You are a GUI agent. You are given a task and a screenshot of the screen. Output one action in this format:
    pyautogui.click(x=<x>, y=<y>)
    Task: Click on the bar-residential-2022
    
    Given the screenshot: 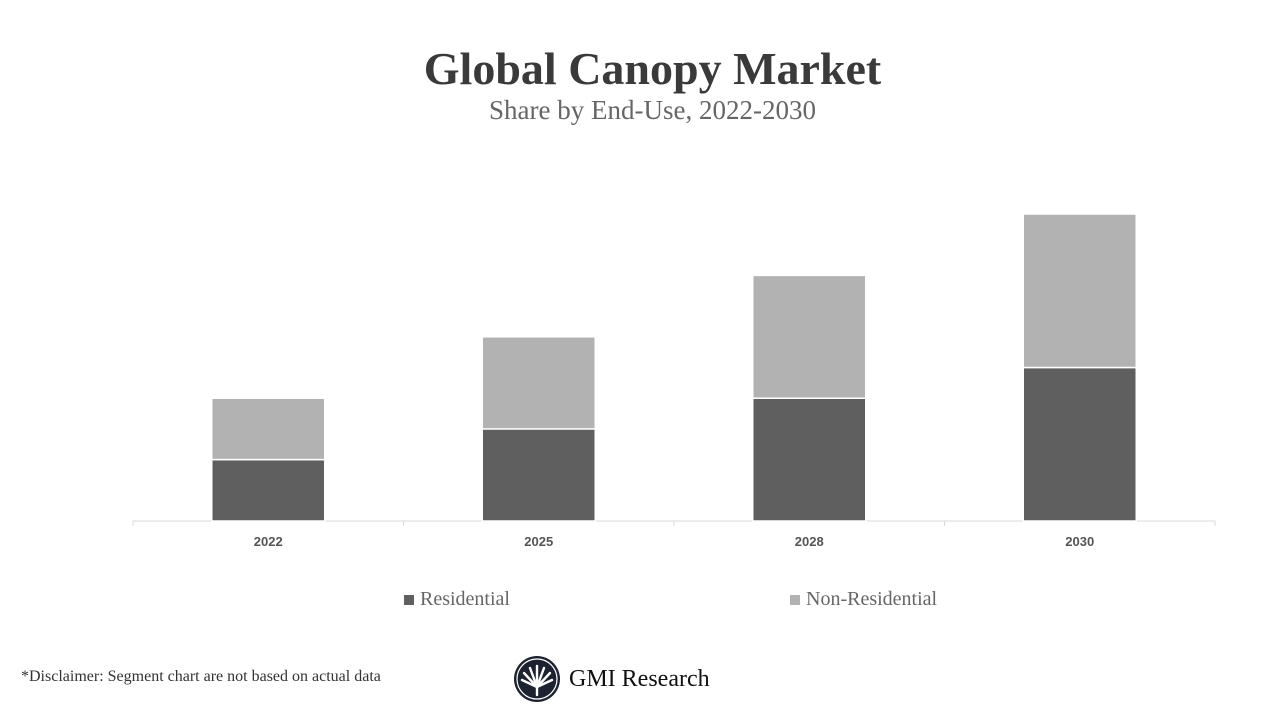 What is the action you would take?
    pyautogui.click(x=268, y=490)
    